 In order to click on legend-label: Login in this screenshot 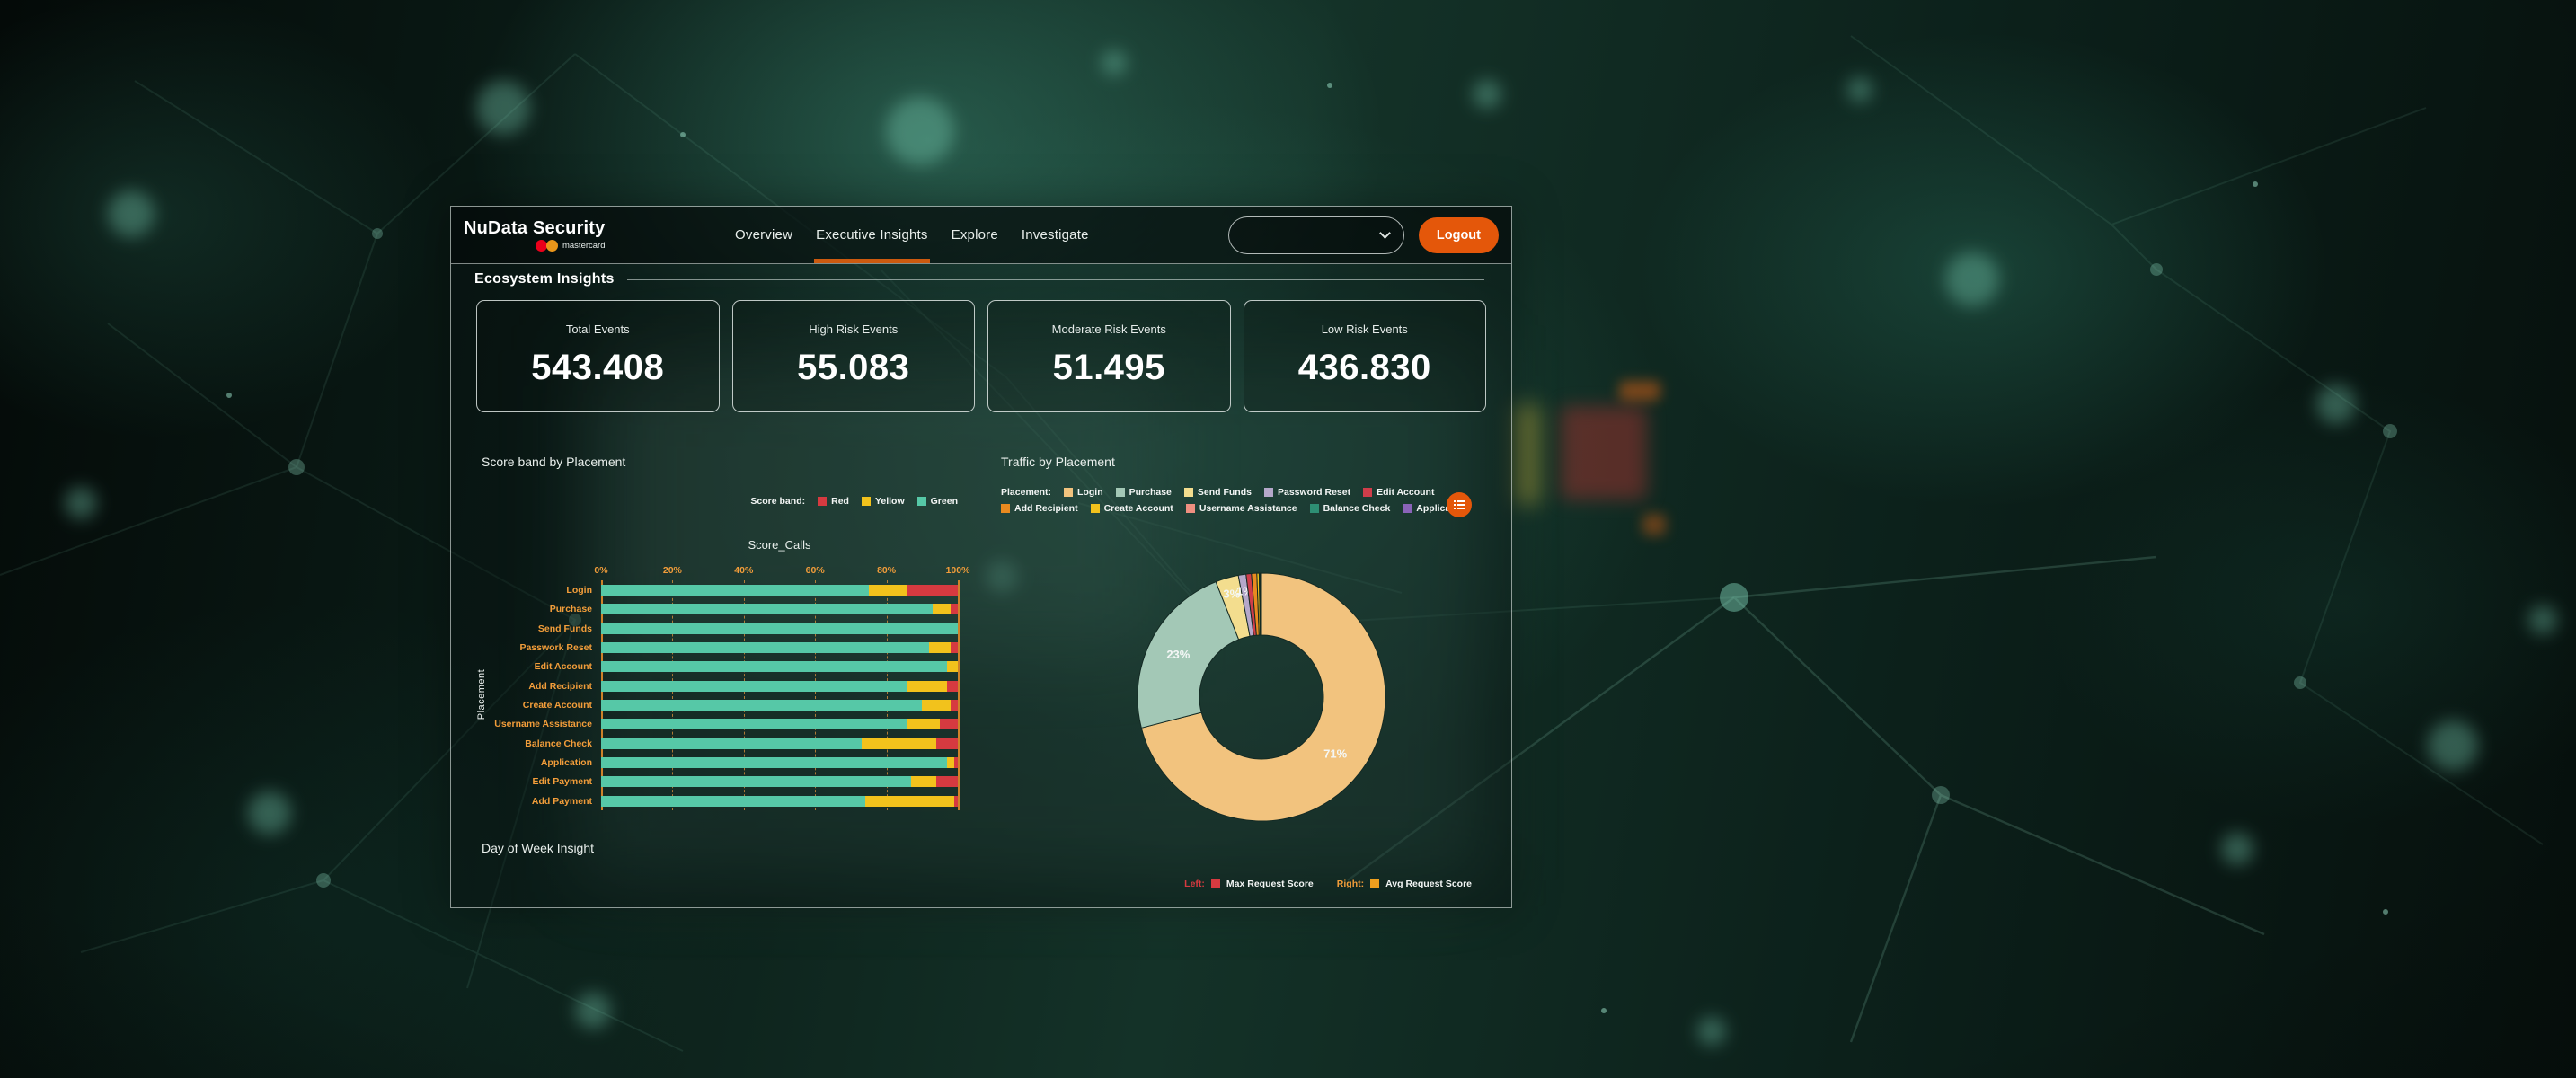, I will do `click(1090, 492)`.